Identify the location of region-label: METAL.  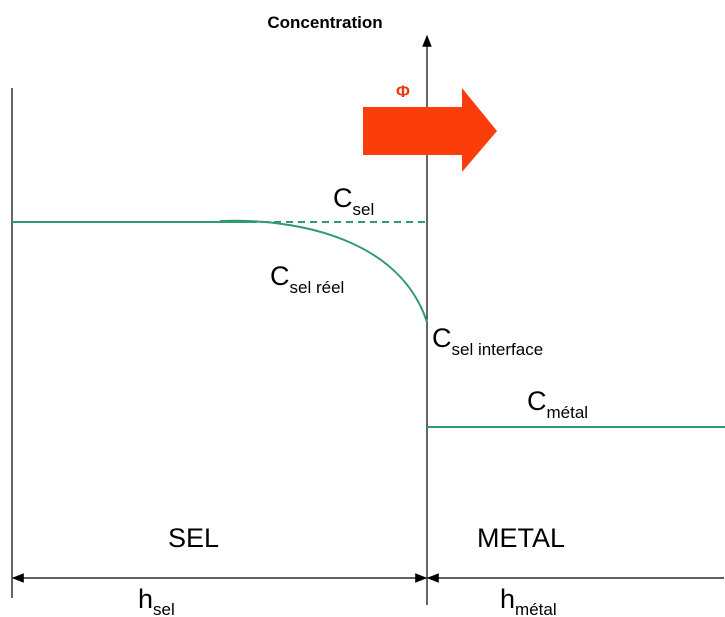
(521, 538).